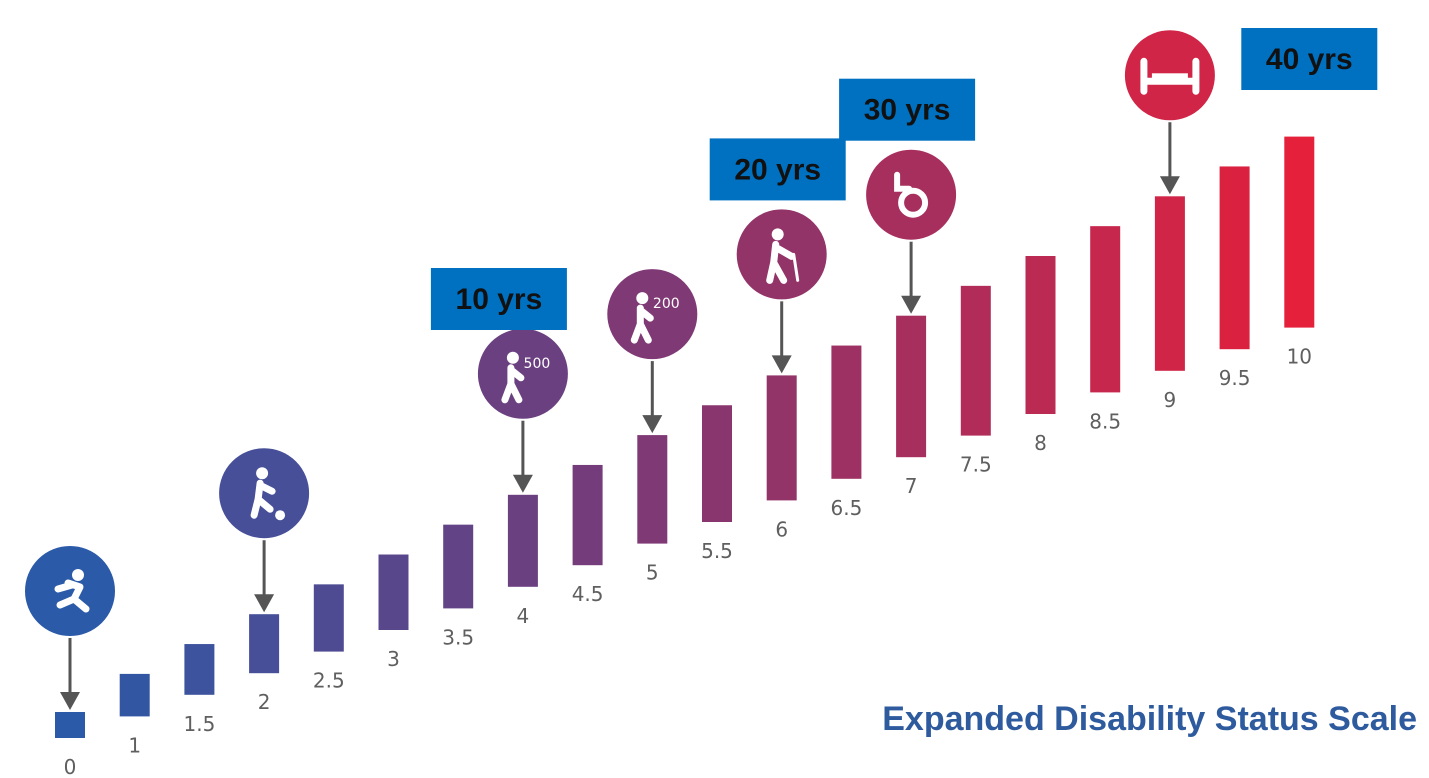 The height and width of the screenshot is (778, 1429). What do you see at coordinates (588, 594) in the screenshot?
I see `tick-label-4.5: 4.5` at bounding box center [588, 594].